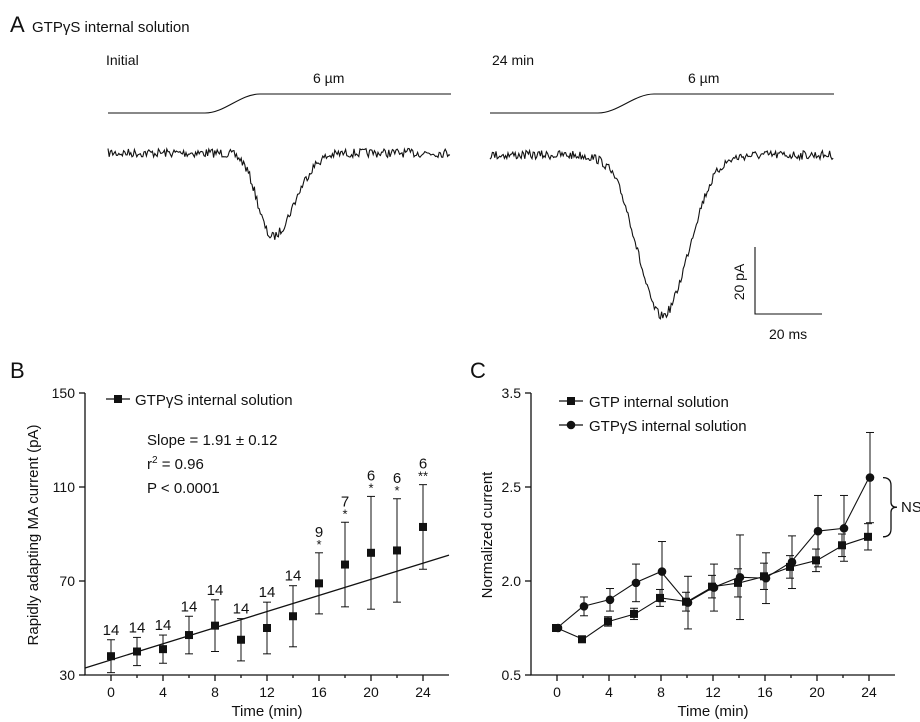  Describe the element at coordinates (155, 460) in the screenshot. I see `r2-superscript: 2` at that location.